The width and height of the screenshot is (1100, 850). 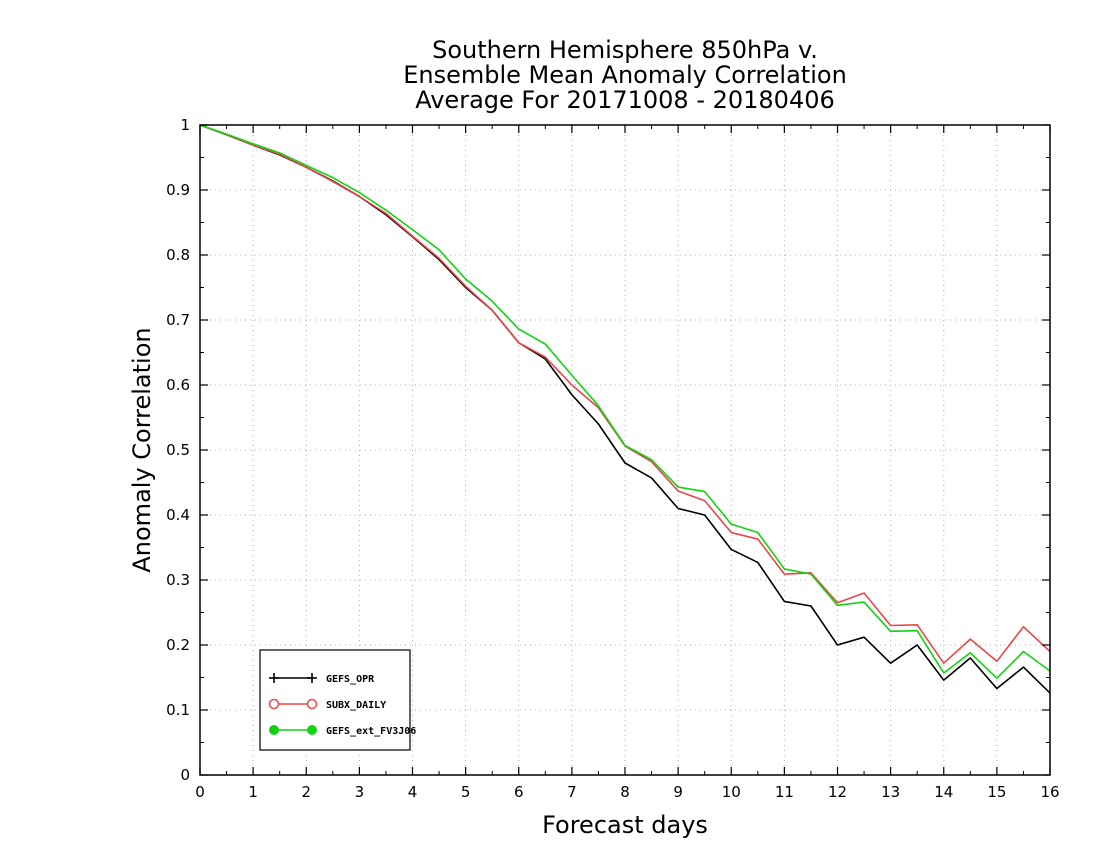 What do you see at coordinates (625, 825) in the screenshot?
I see `x-axis-label: Forecast days` at bounding box center [625, 825].